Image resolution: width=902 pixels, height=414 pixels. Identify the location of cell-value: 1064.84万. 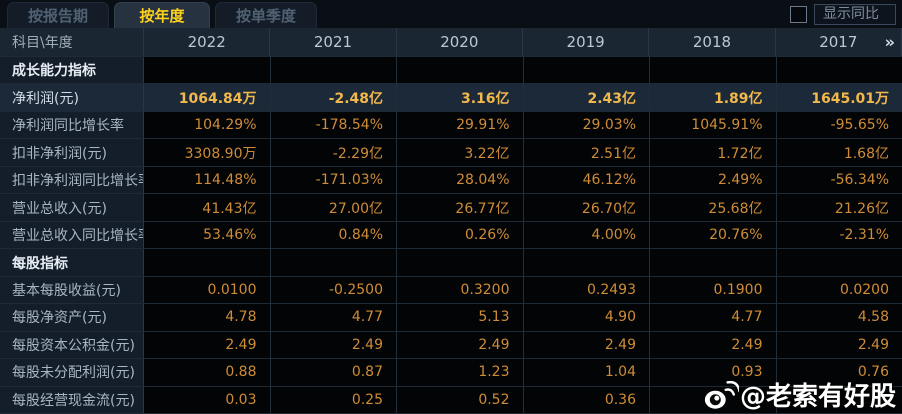
(207, 97).